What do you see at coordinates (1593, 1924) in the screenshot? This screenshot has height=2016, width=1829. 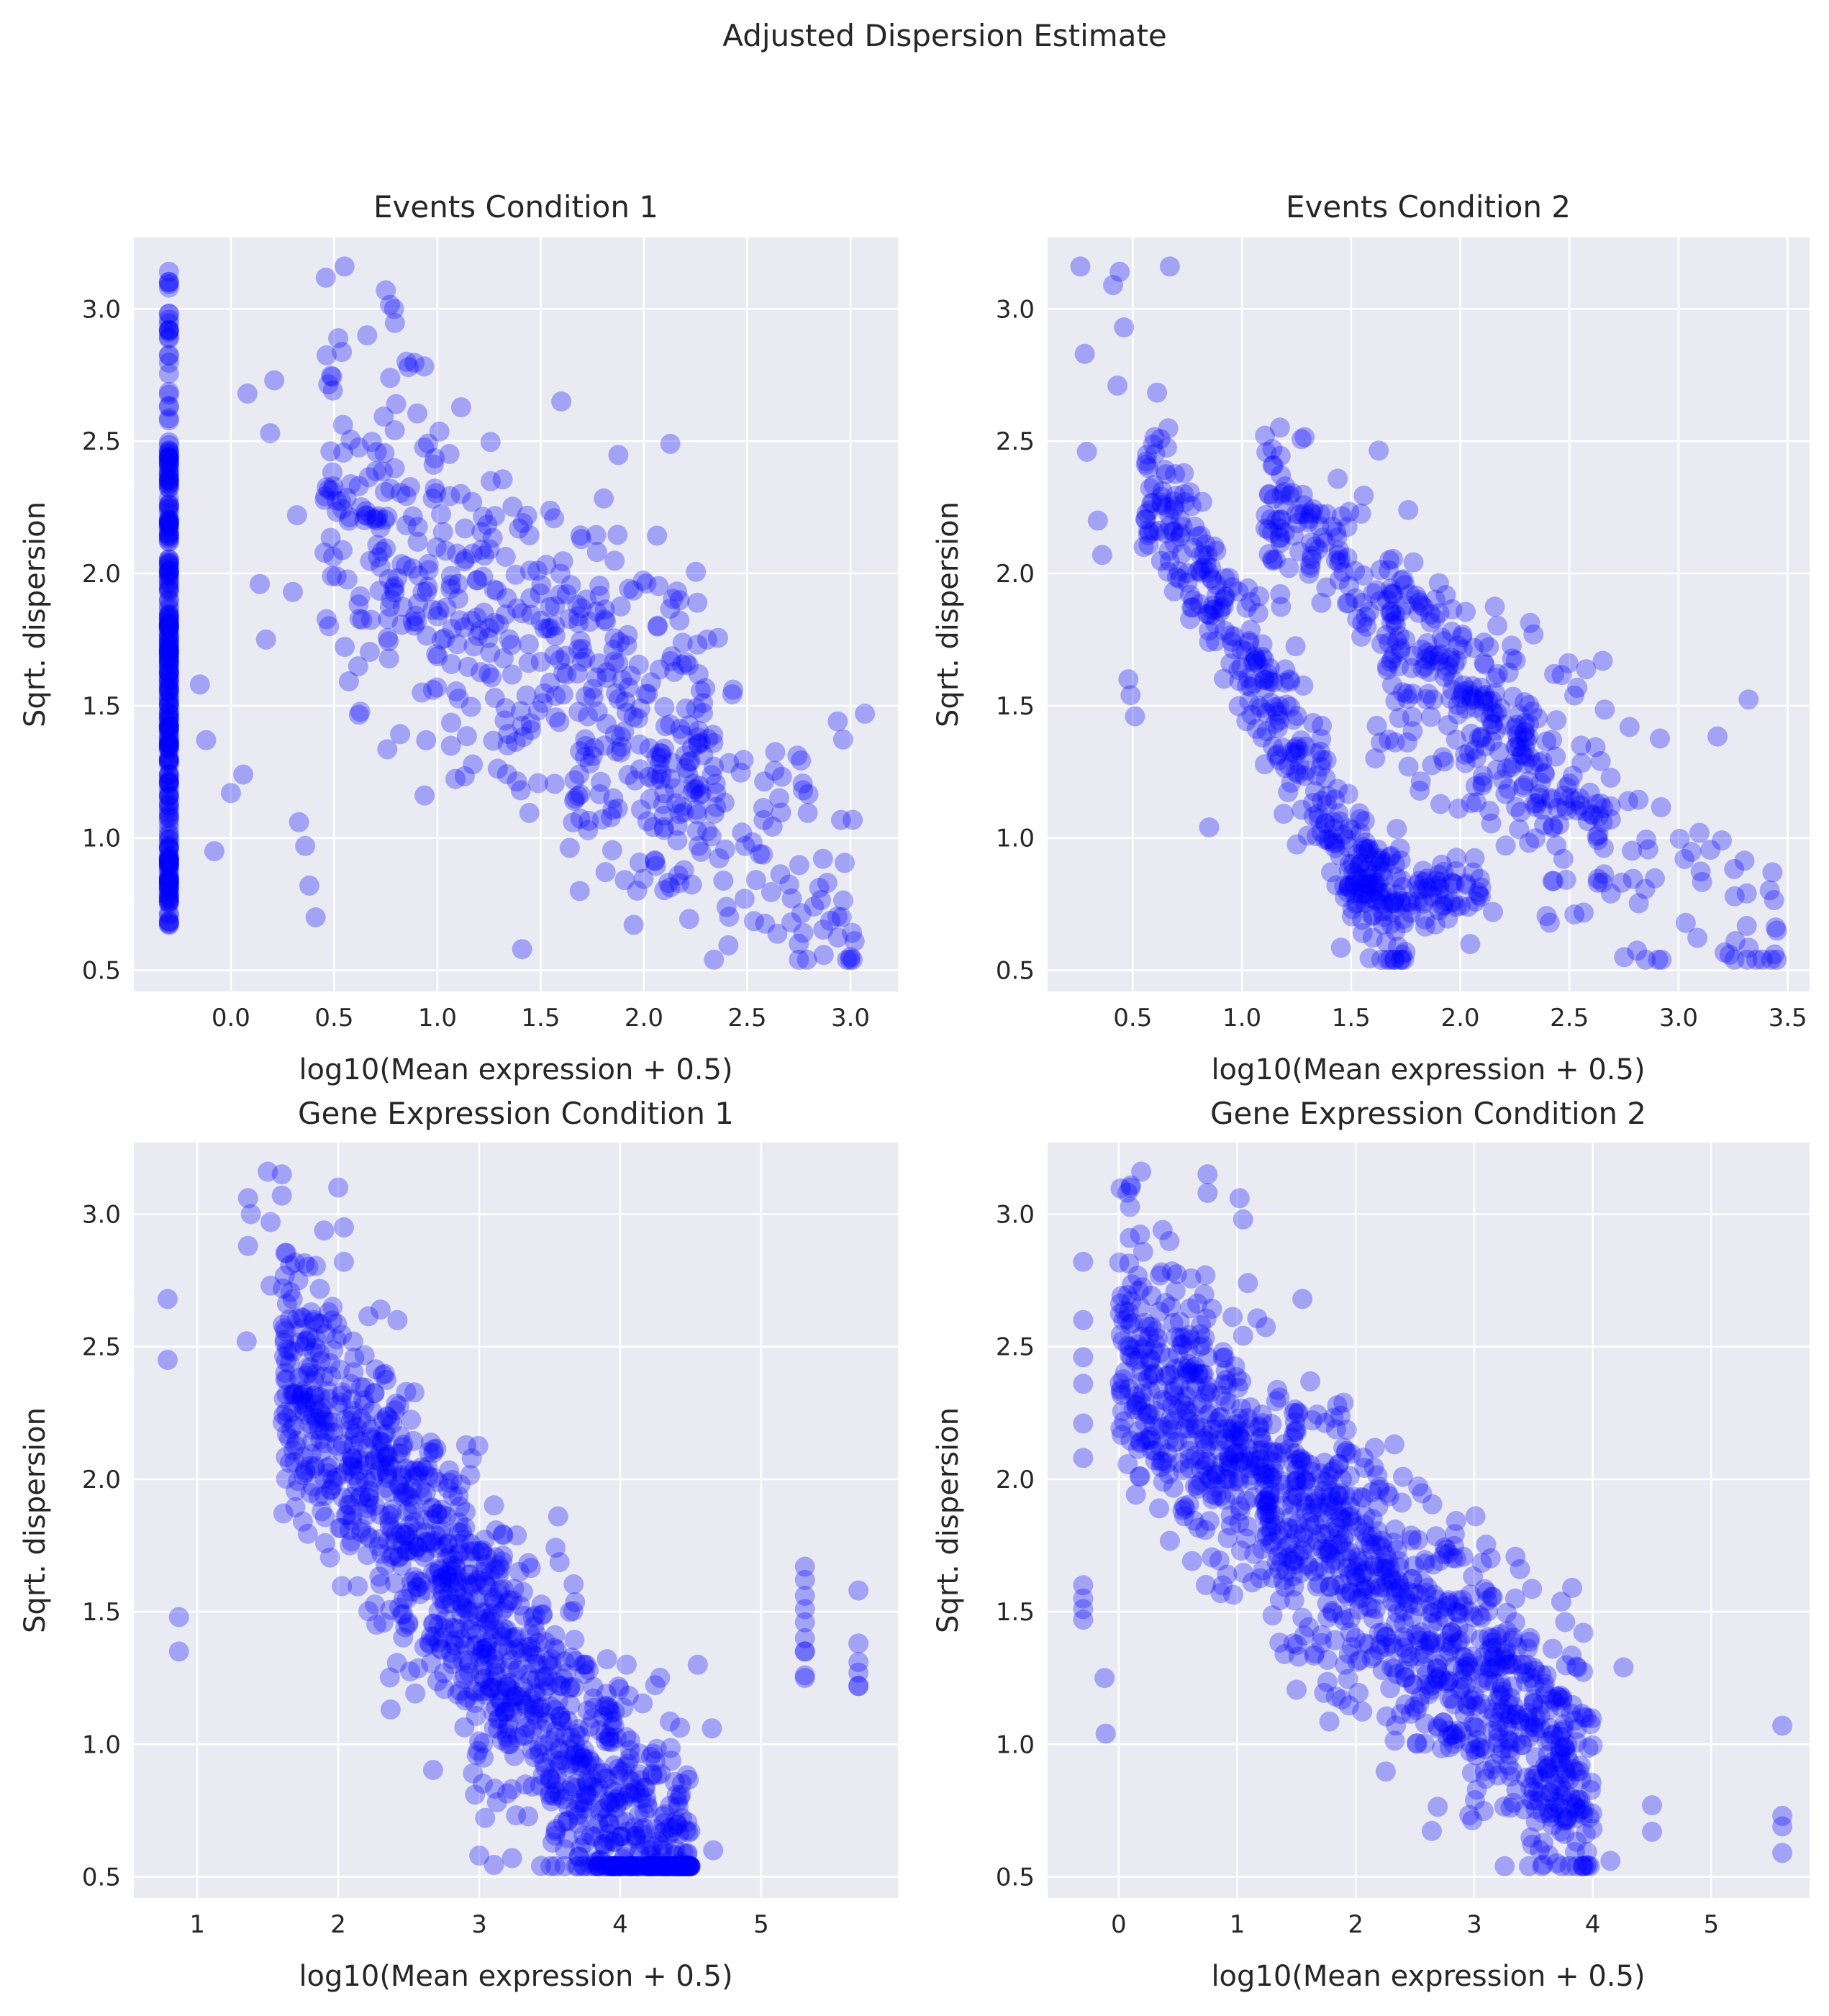 I see `x-tick-label: 4` at bounding box center [1593, 1924].